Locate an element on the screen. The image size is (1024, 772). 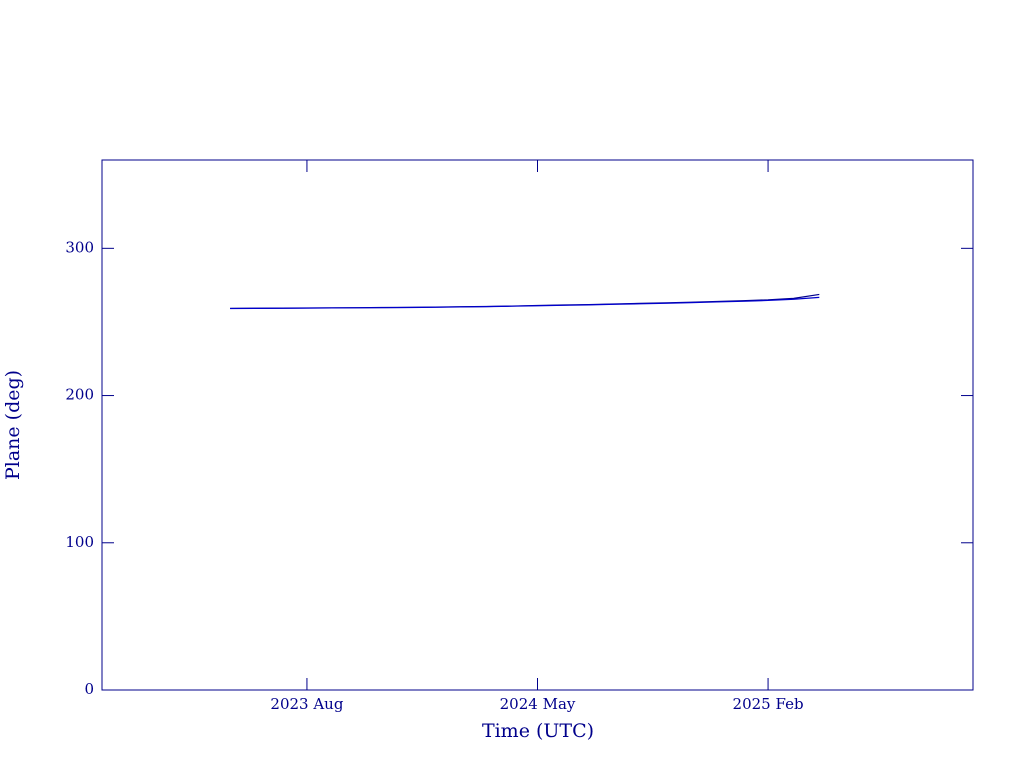
x-tick-label: 2023 Aug is located at coordinates (306, 704).